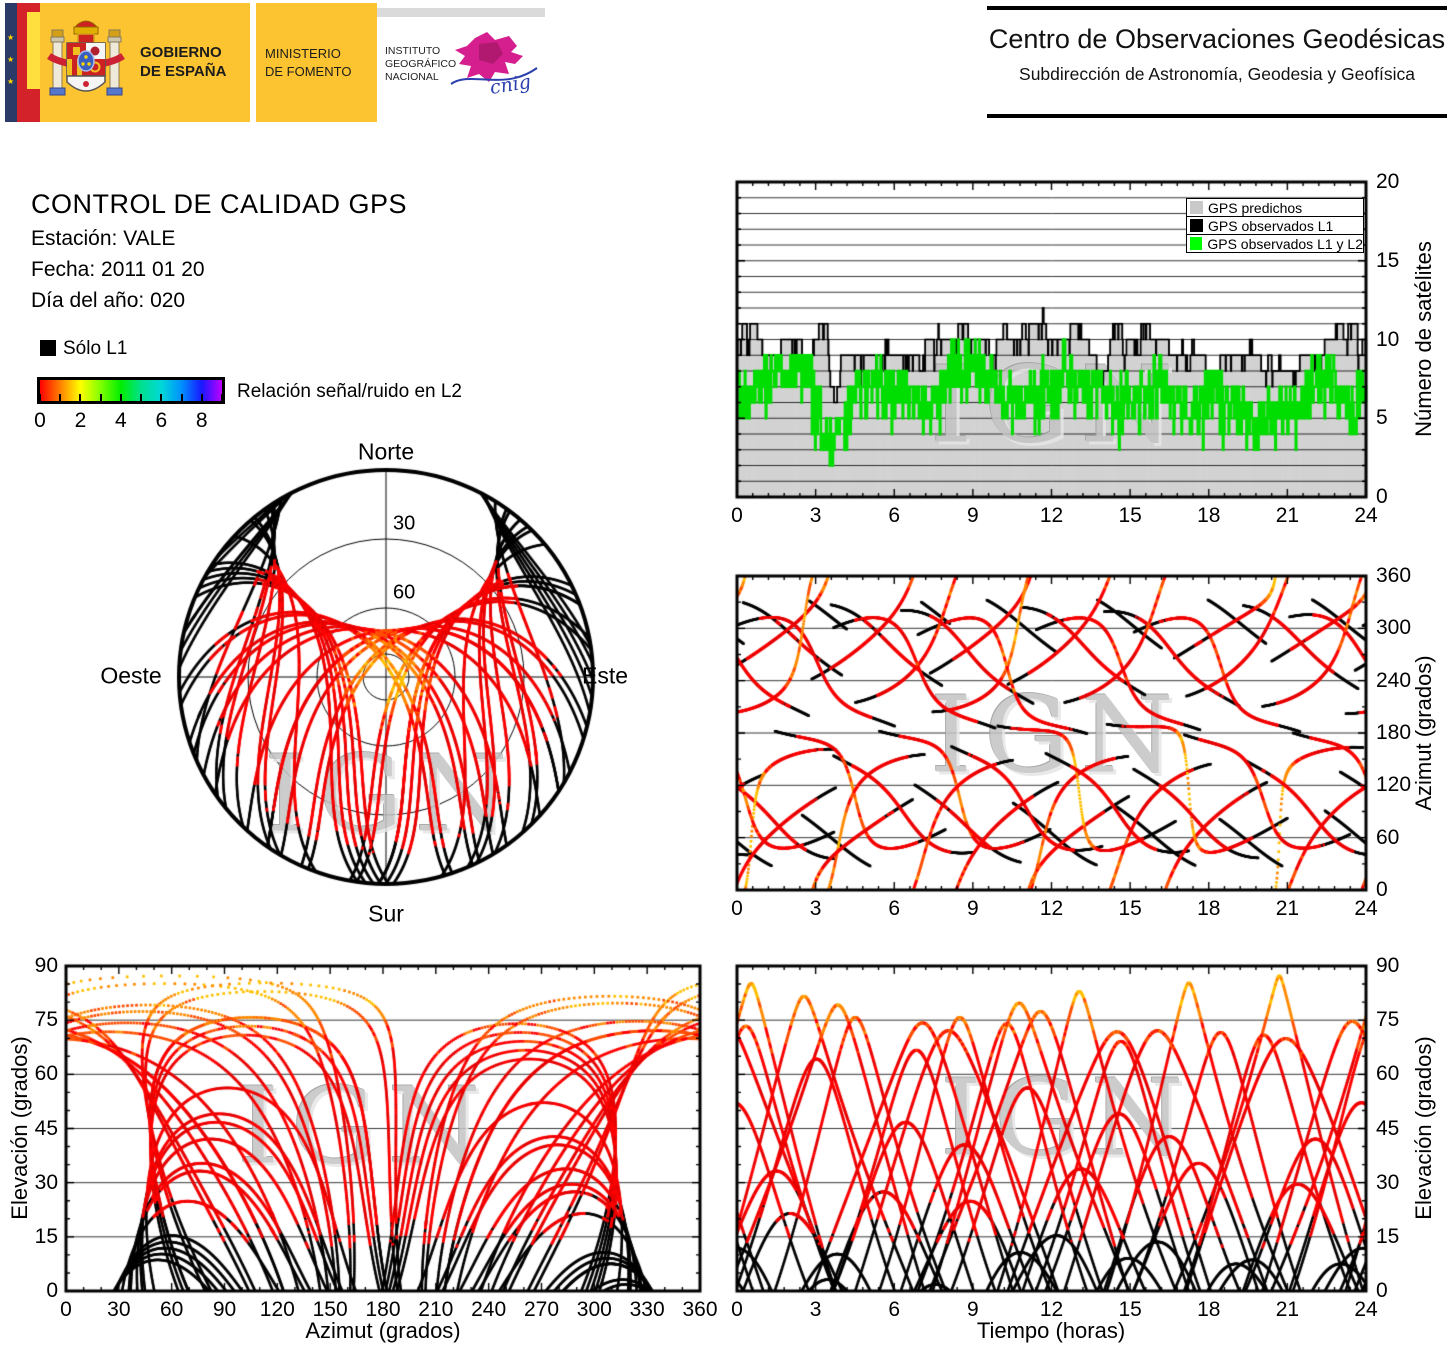 The image size is (1447, 1347). What do you see at coordinates (161, 420) in the screenshot?
I see `colorbar-tick-label: 6` at bounding box center [161, 420].